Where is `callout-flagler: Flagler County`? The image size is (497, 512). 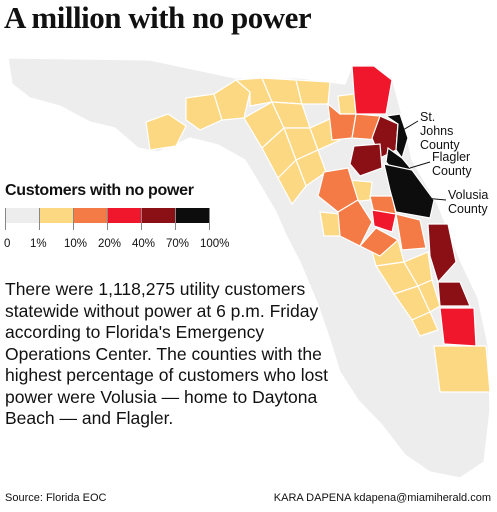
callout-flagler: Flagler County is located at coordinates (452, 164).